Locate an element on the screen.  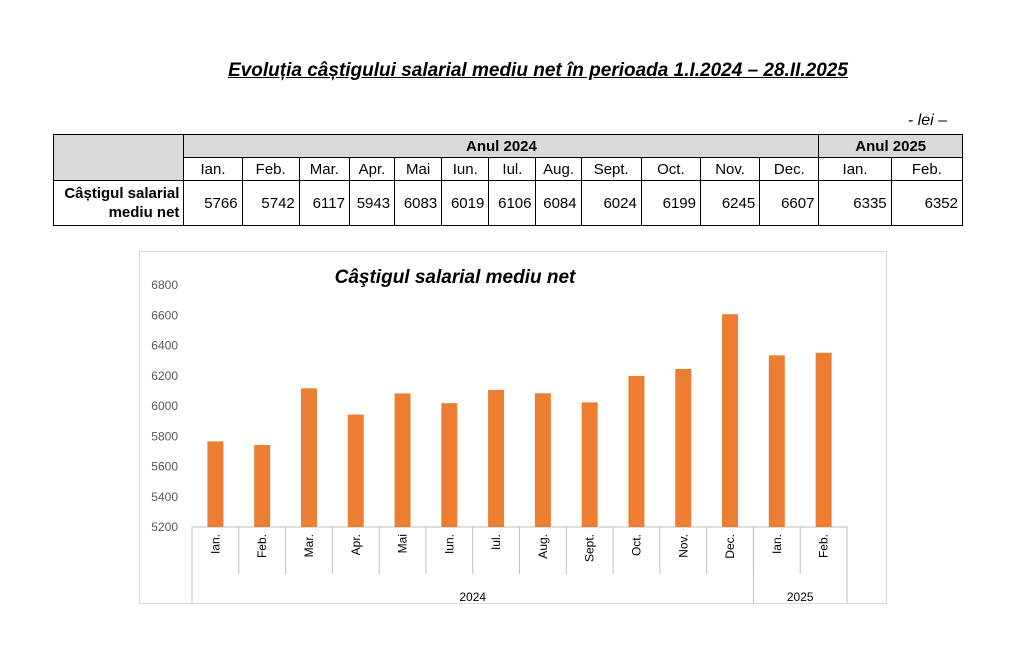
month-header: Sept. is located at coordinates (611, 169).